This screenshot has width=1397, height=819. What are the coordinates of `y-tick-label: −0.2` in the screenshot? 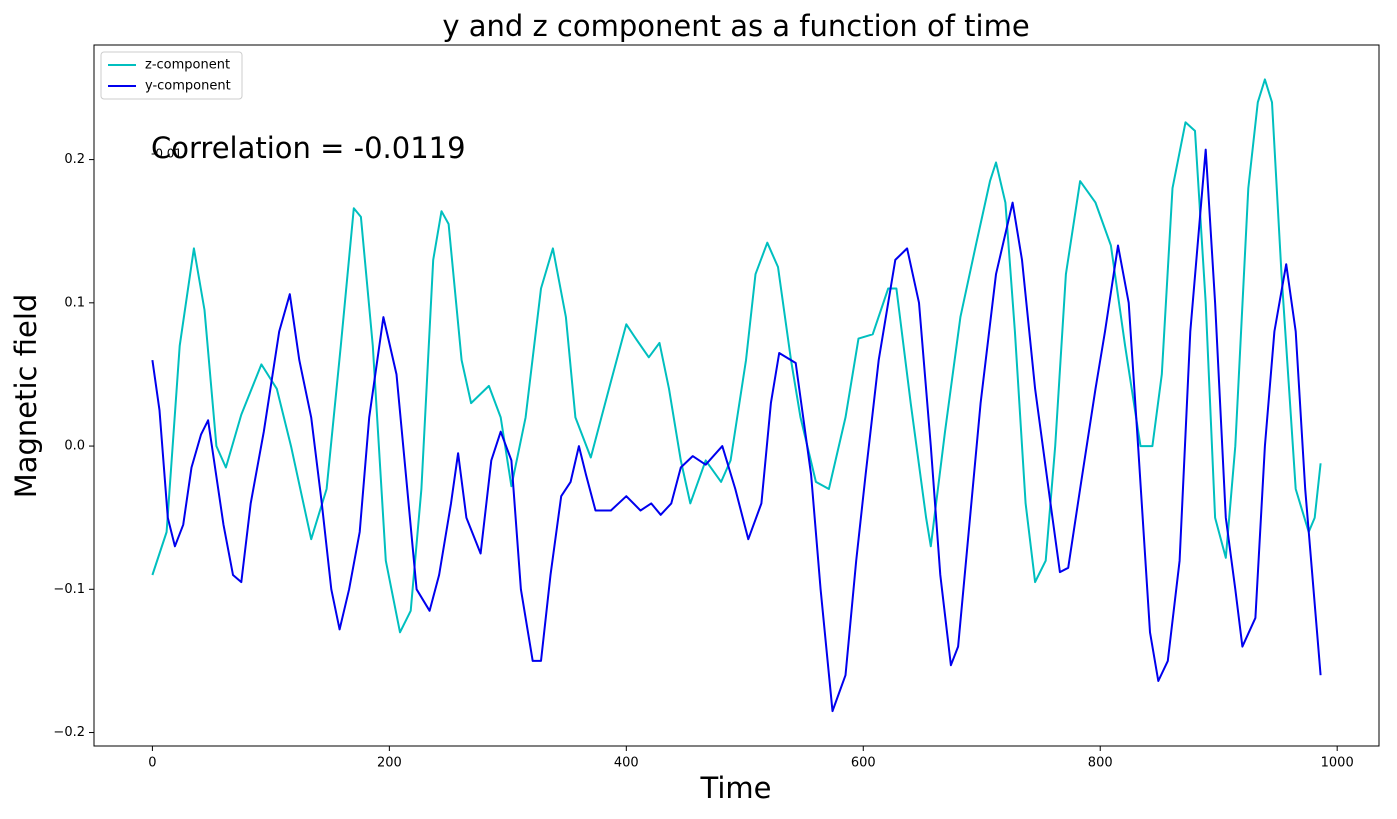 It's located at (69, 732).